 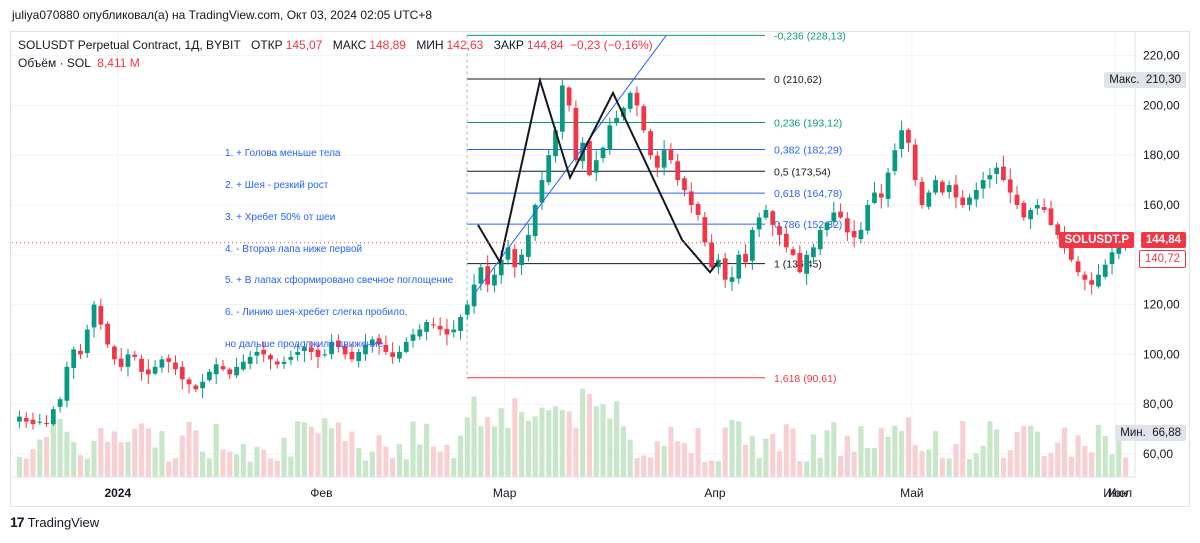 What do you see at coordinates (545, 45) in the screenshot?
I see `close-value: 144,84` at bounding box center [545, 45].